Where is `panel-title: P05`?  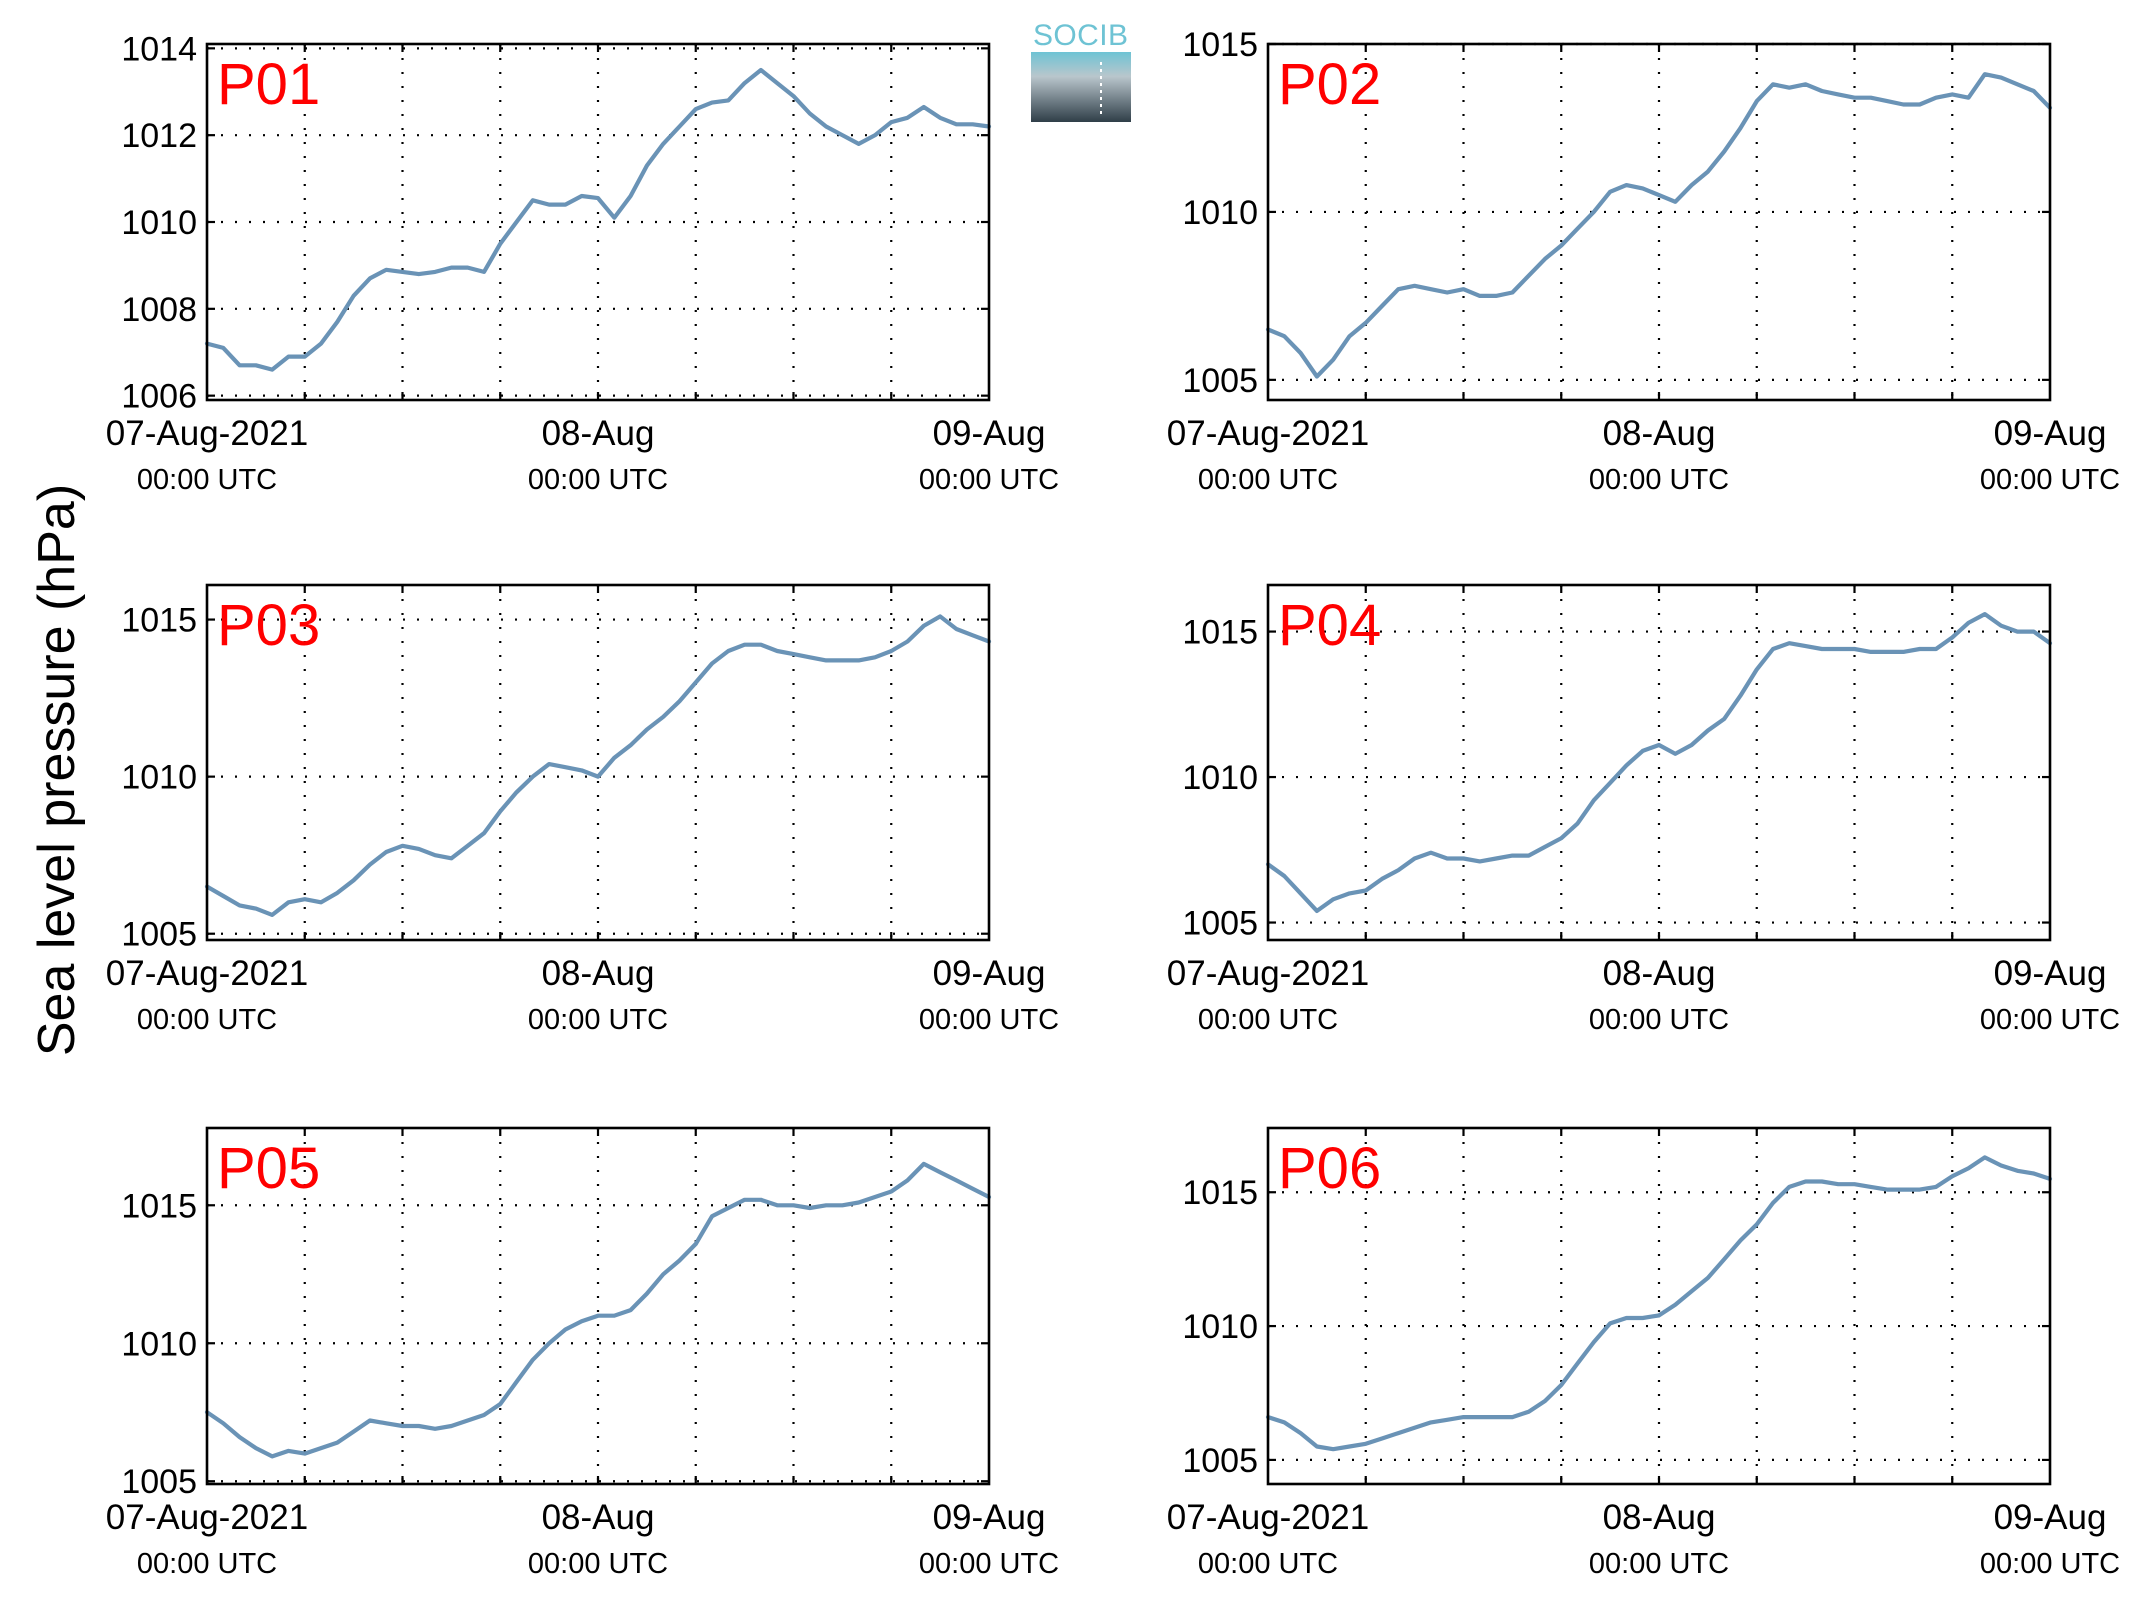
panel-title: P05 is located at coordinates (268, 1168).